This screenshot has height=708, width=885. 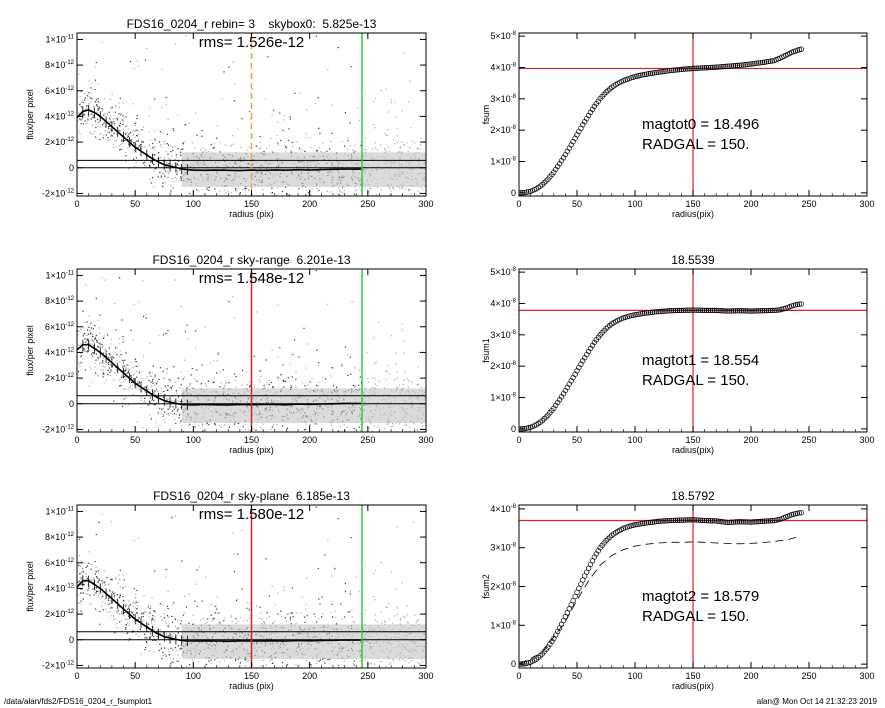 I want to click on plot-area, so click(x=251, y=584).